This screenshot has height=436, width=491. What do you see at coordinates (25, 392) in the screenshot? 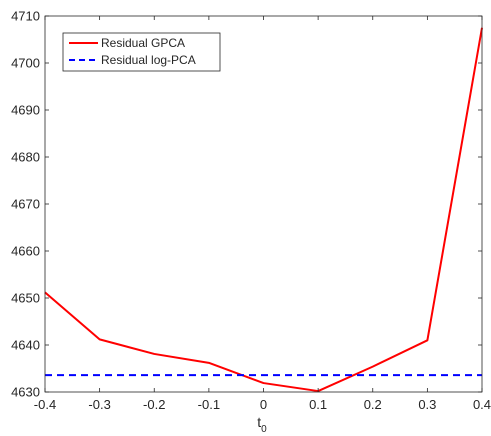
I see `y-tick-label: 4630` at bounding box center [25, 392].